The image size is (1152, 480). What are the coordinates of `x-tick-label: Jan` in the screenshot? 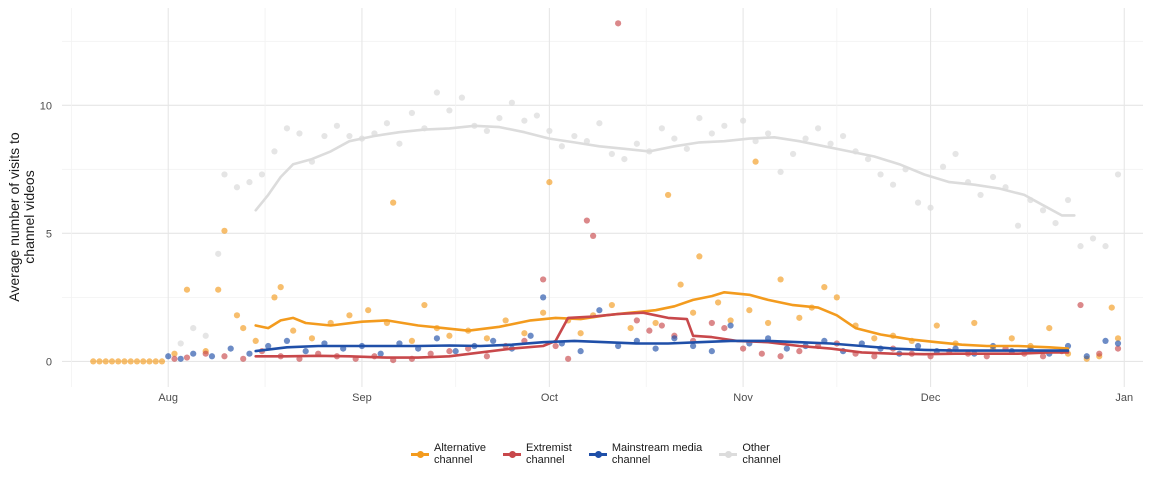 It's located at (1124, 398).